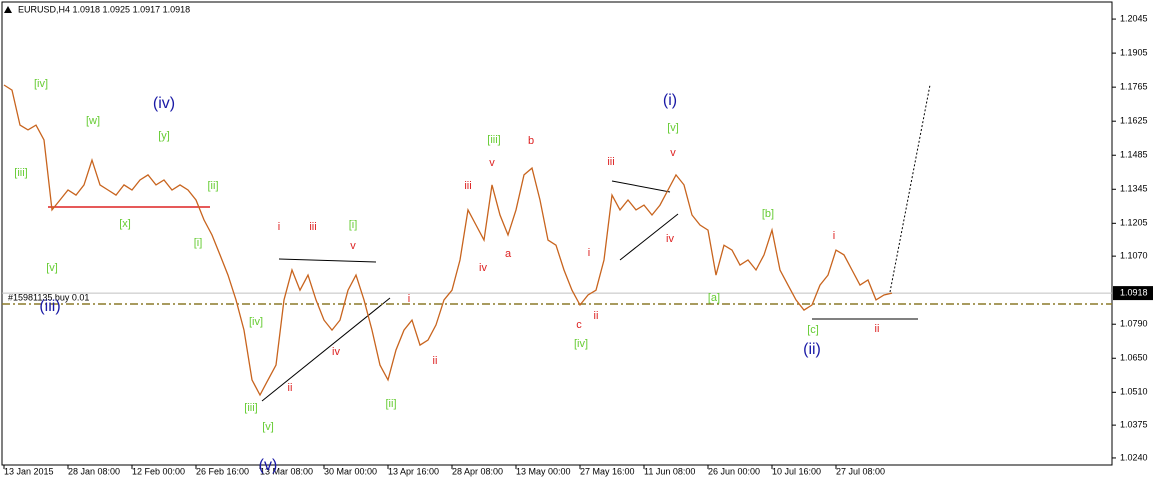  I want to click on projection-line, so click(910, 188).